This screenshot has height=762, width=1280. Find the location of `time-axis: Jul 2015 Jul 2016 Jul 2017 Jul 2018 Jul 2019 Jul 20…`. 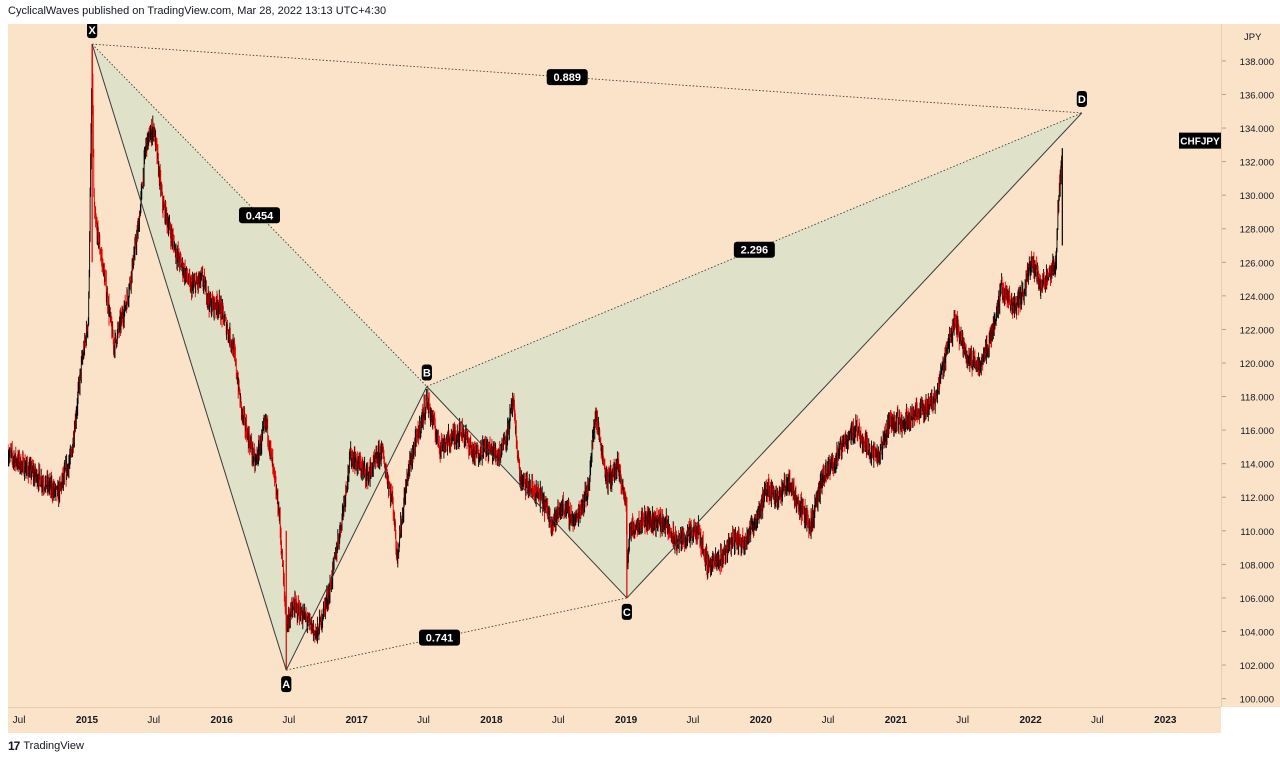

time-axis: Jul 2015 Jul 2016 Jul 2017 Jul 2018 Jul 2019 Jul 20… is located at coordinates (614, 720).